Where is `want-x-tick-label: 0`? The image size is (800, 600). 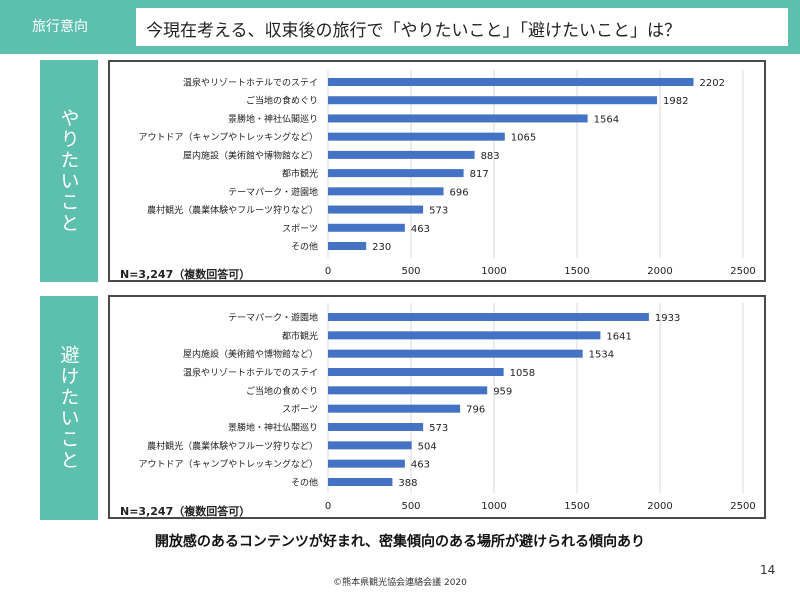 want-x-tick-label: 0 is located at coordinates (328, 271).